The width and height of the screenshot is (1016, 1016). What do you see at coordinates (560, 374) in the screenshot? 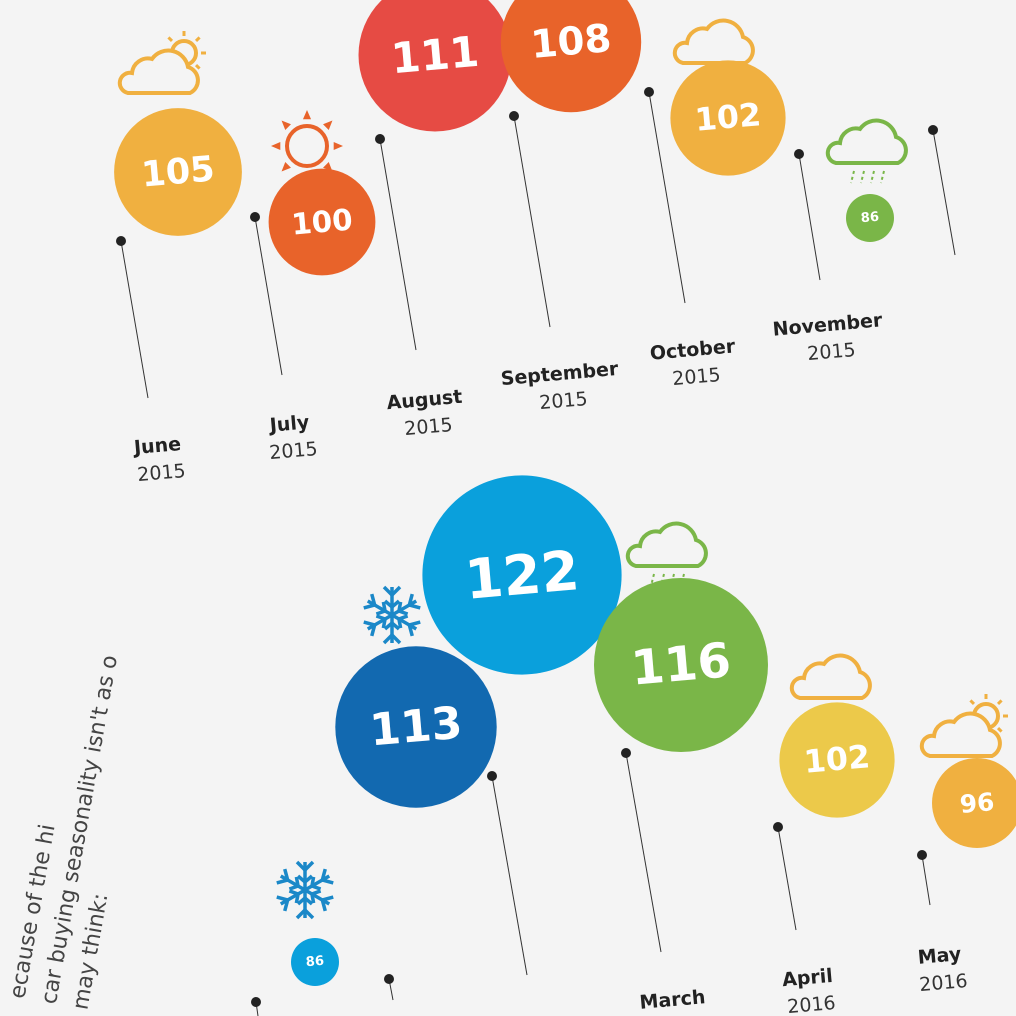
I see `month-label: September` at bounding box center [560, 374].